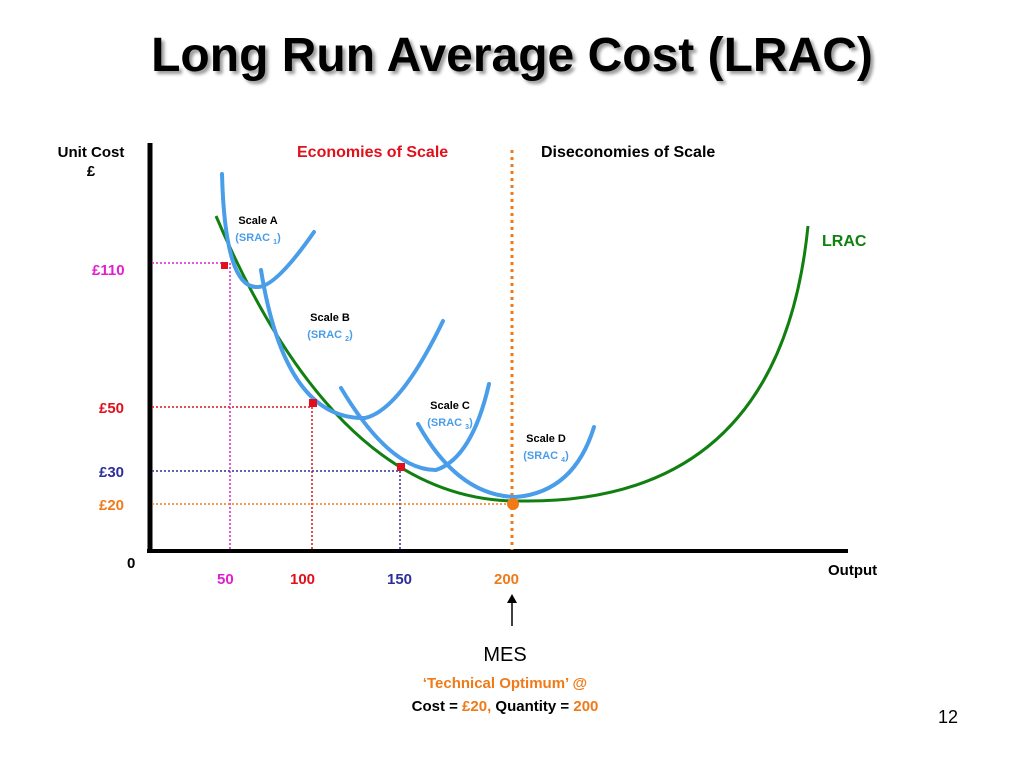 The image size is (1024, 768). I want to click on srac-4-text: SRAC, so click(542, 456).